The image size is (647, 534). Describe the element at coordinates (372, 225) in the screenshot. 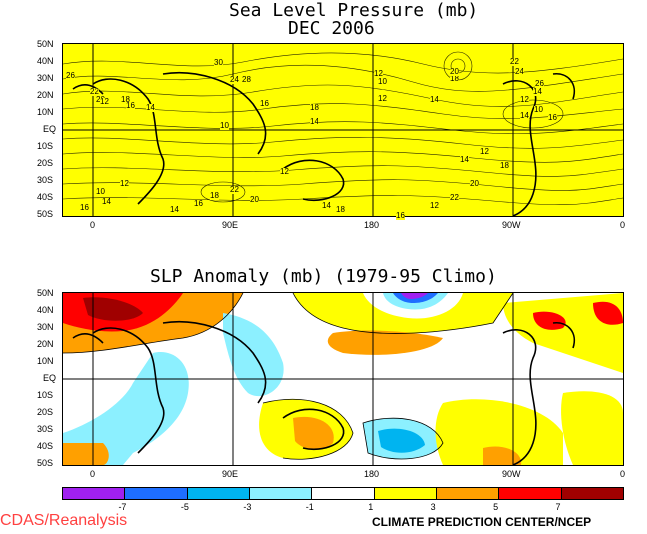

I see `top-lon-180: 180` at that location.